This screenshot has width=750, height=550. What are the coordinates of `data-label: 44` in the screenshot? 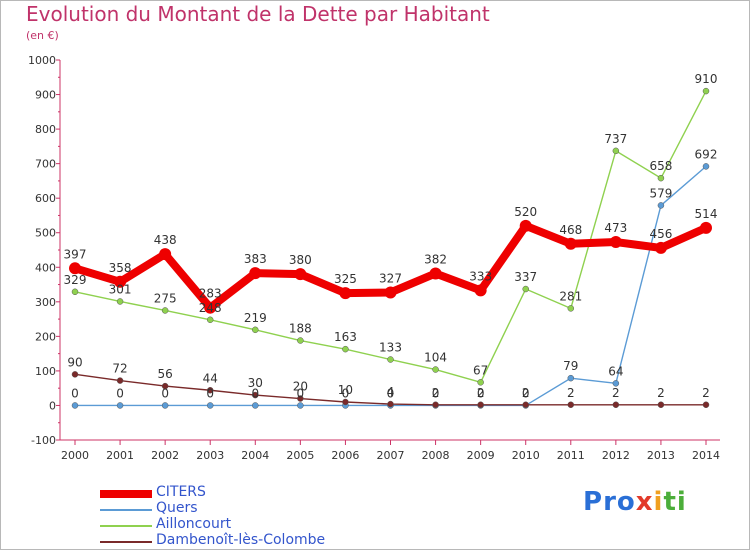 It's located at (210, 378).